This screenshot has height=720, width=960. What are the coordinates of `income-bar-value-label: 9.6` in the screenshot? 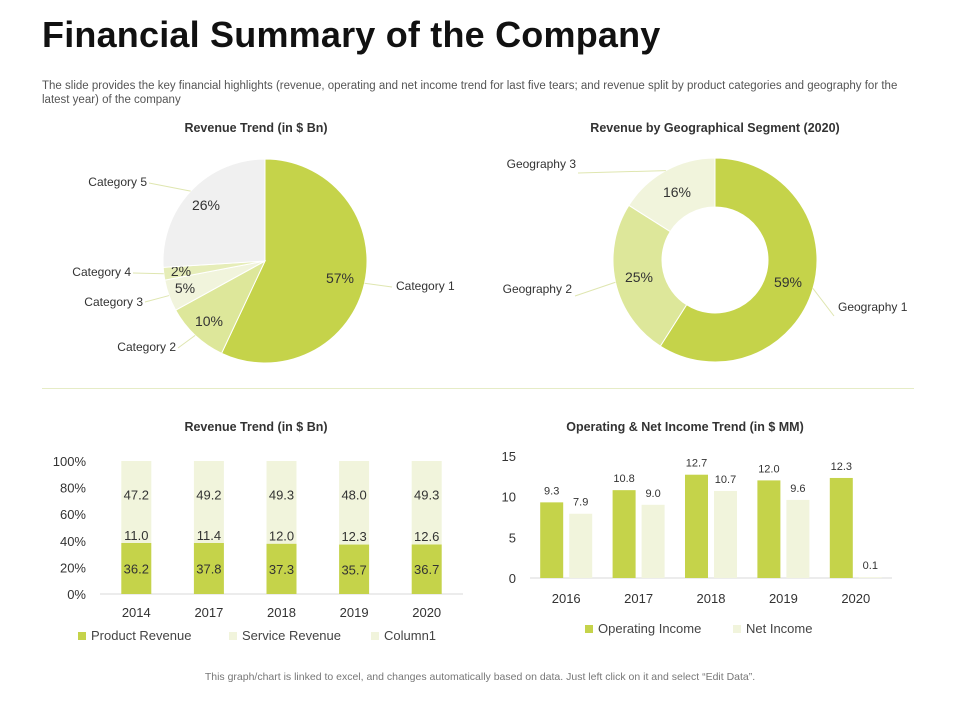 It's located at (797, 489).